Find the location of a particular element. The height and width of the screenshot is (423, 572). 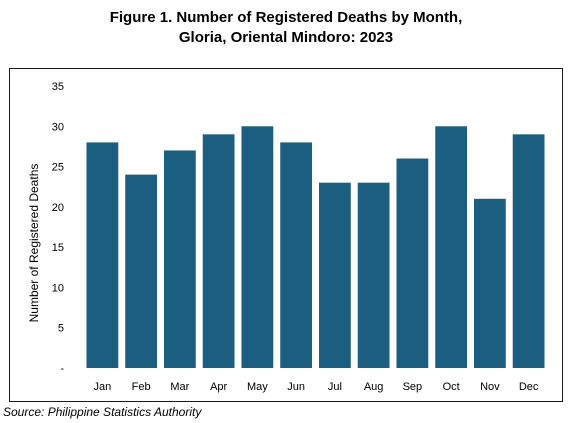

y-tick-label: 10 is located at coordinates (58, 288).